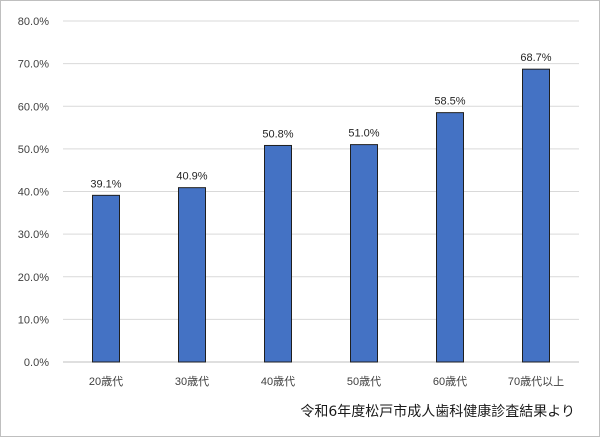  What do you see at coordinates (33, 107) in the screenshot?
I see `y-tick-label: 60.0%` at bounding box center [33, 107].